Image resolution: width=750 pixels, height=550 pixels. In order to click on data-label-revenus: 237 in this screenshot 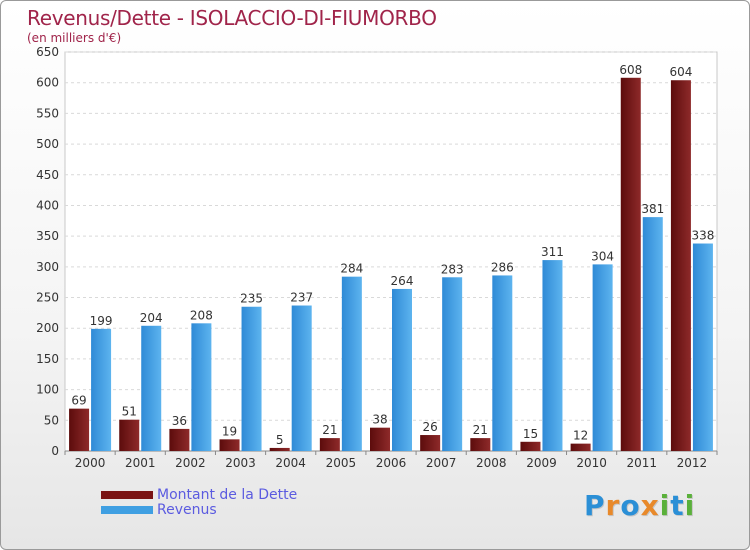, I will do `click(301, 298)`.